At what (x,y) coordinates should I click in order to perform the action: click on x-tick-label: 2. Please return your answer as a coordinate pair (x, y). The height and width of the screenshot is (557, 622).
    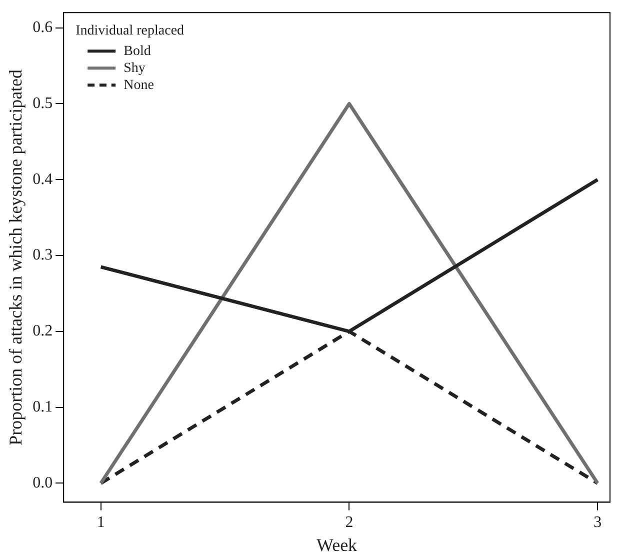
    Looking at the image, I should click on (349, 523).